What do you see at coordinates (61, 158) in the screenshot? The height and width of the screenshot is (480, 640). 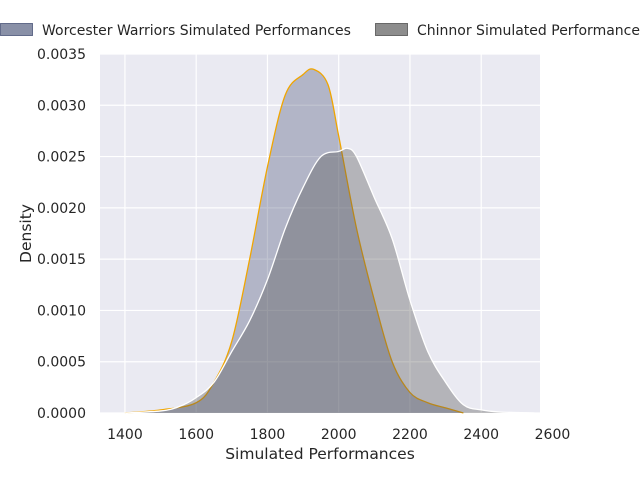 I see `y-tick-label: 0.0025` at bounding box center [61, 158].